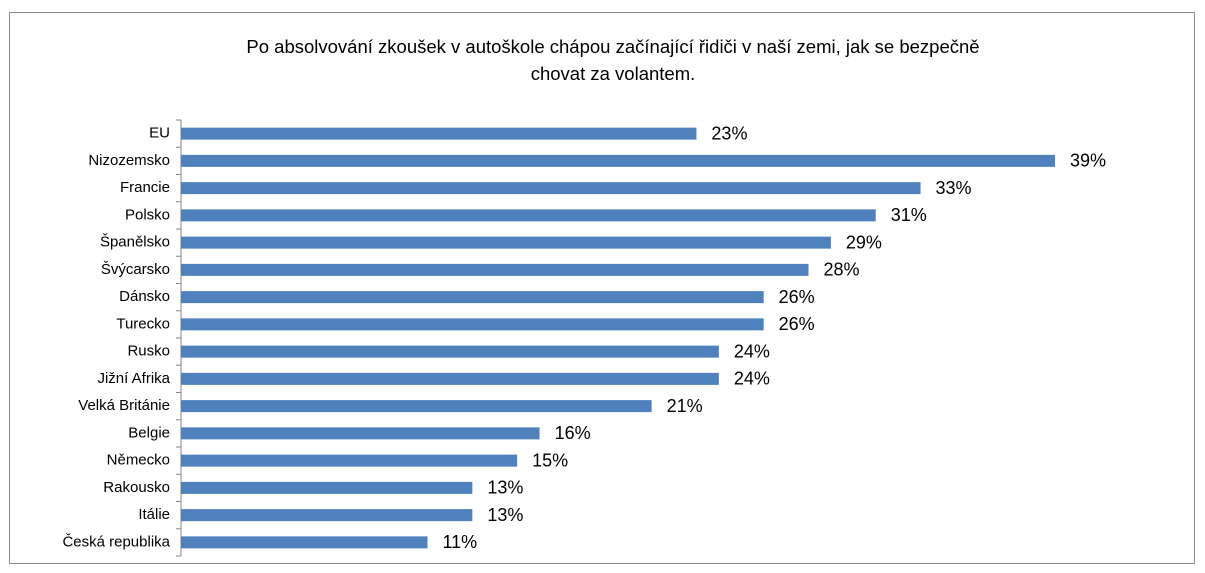  Describe the element at coordinates (729, 133) in the screenshot. I see `value-label: 23%` at that location.